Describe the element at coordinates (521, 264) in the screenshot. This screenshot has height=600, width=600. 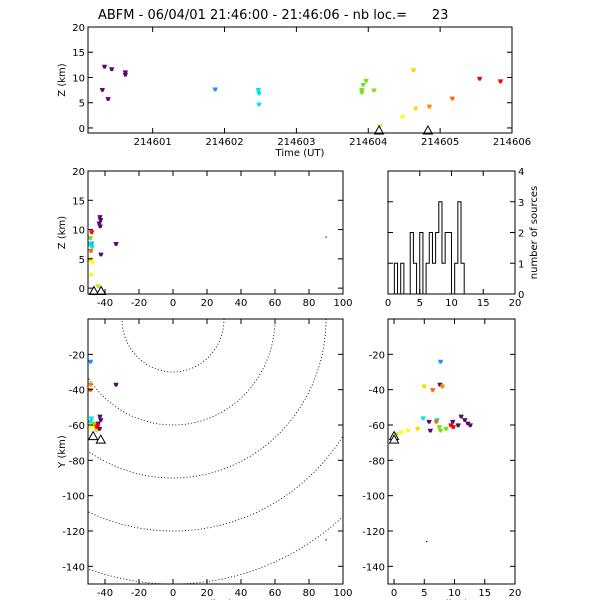
I see `y-tick-label: 1` at that location.